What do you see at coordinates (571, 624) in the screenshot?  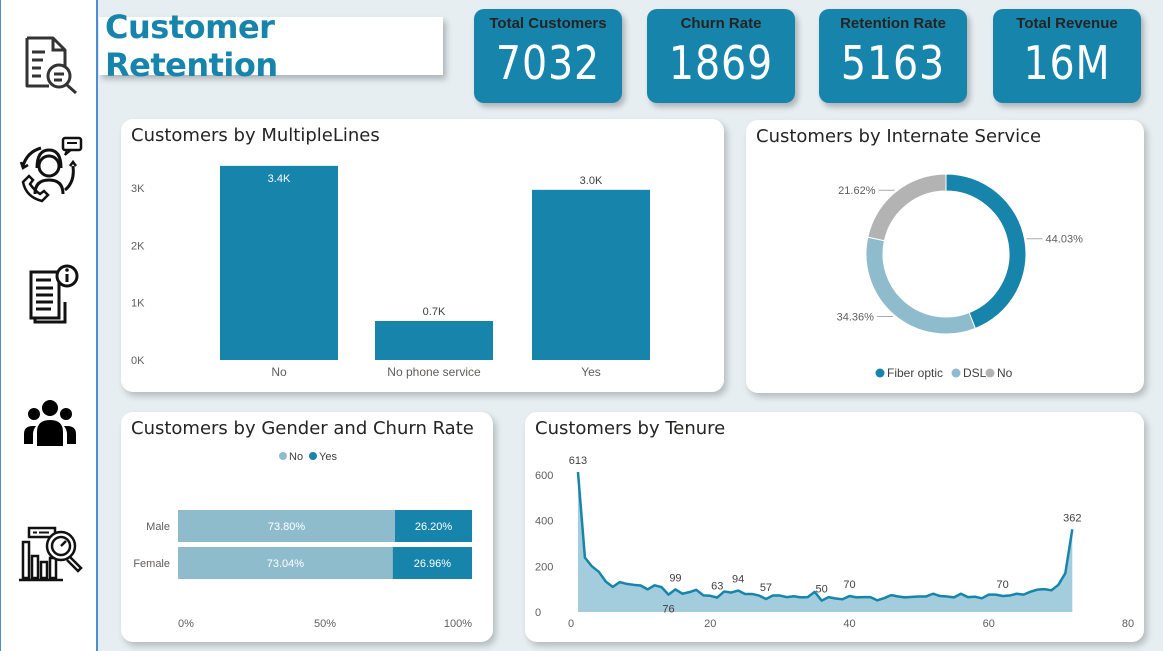 I see `x-tick-label: 0` at bounding box center [571, 624].